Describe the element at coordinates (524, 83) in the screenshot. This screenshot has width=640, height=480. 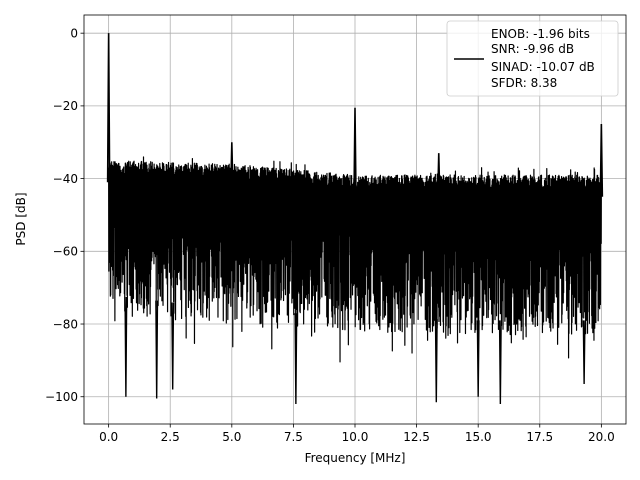
I see `legend-entry-sfdr: SFDR: 8.38` at that location.